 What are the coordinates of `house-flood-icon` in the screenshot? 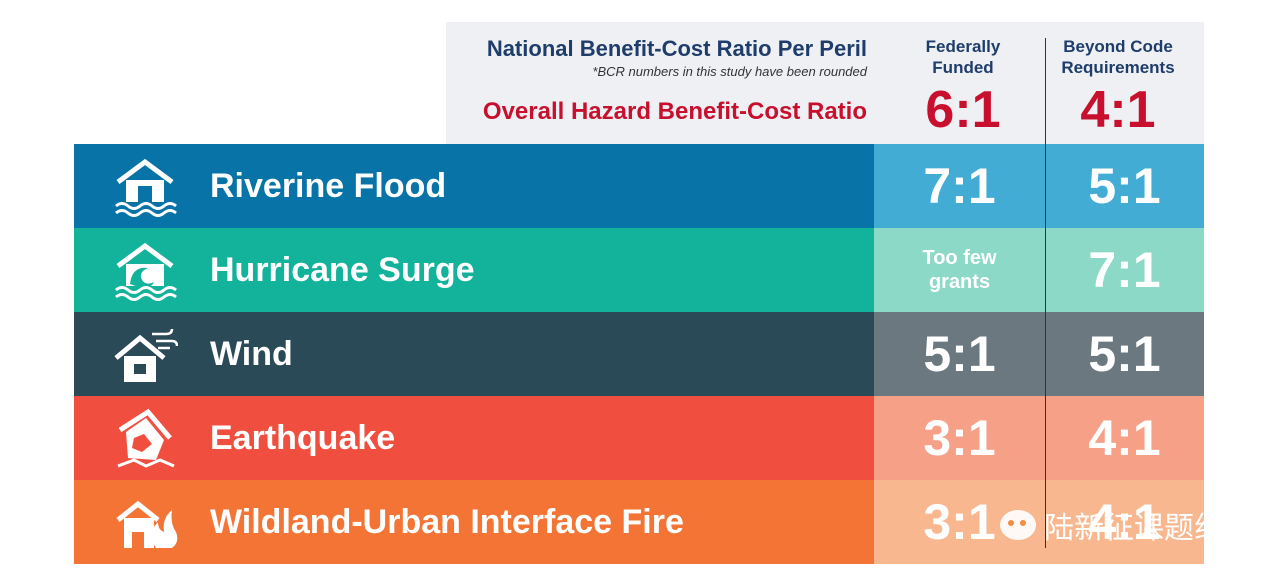 It's located at (146, 187).